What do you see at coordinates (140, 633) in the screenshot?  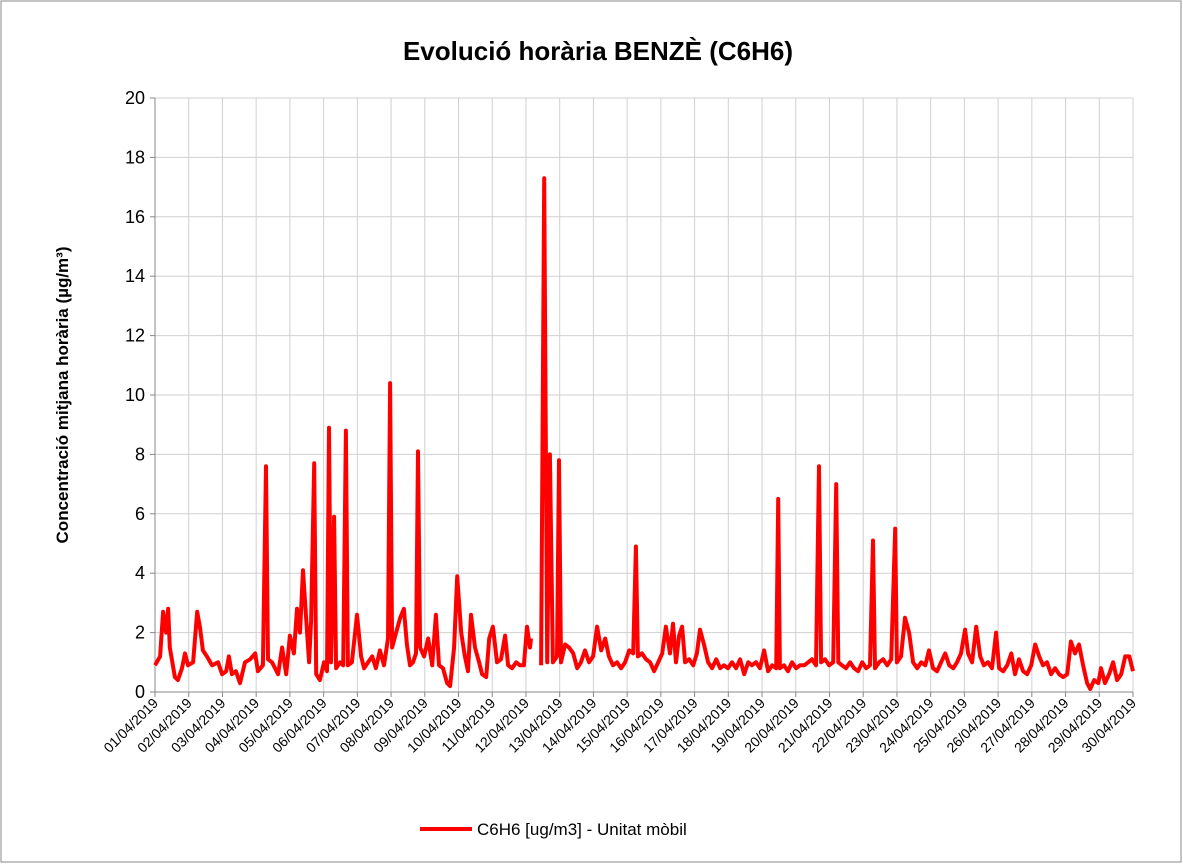 I see `y-tick-label: 2` at bounding box center [140, 633].